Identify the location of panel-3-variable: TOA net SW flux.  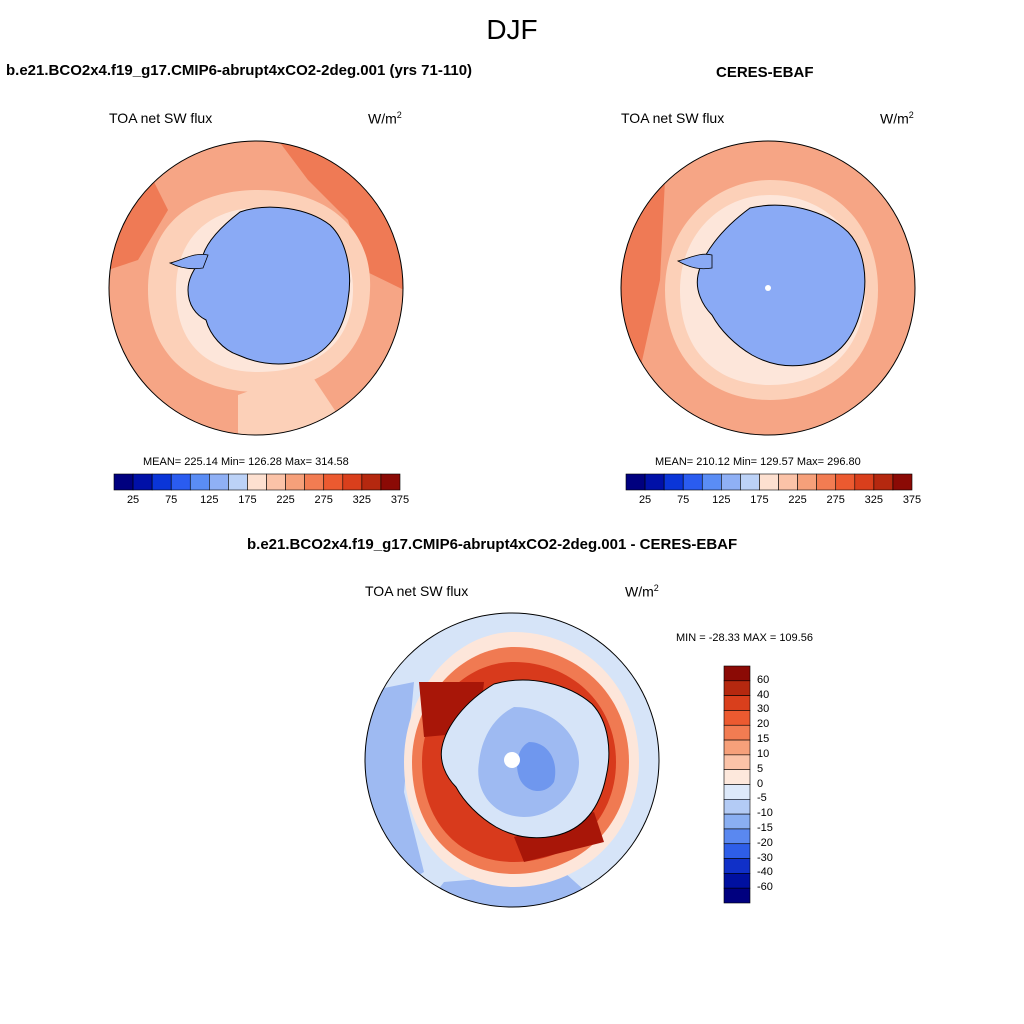
(417, 591).